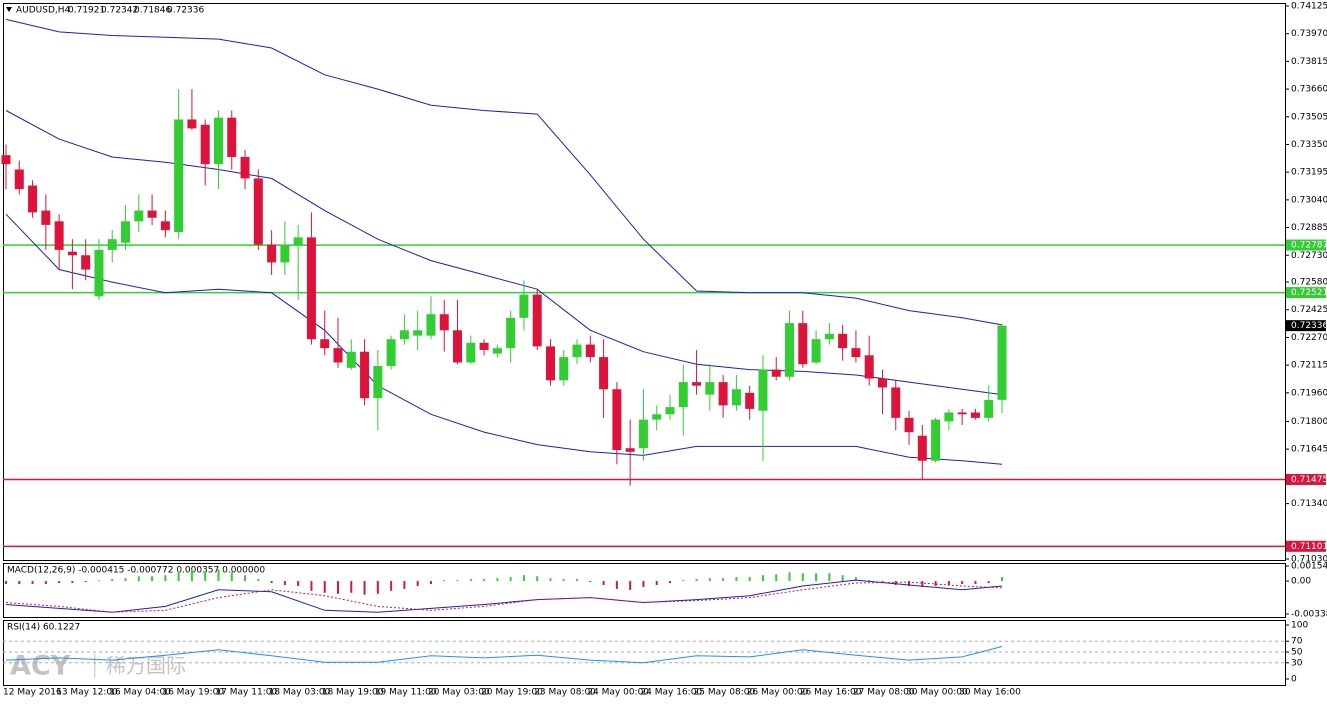 This screenshot has width=1327, height=704. I want to click on symbol-title: AUDUSD,H4, so click(43, 11).